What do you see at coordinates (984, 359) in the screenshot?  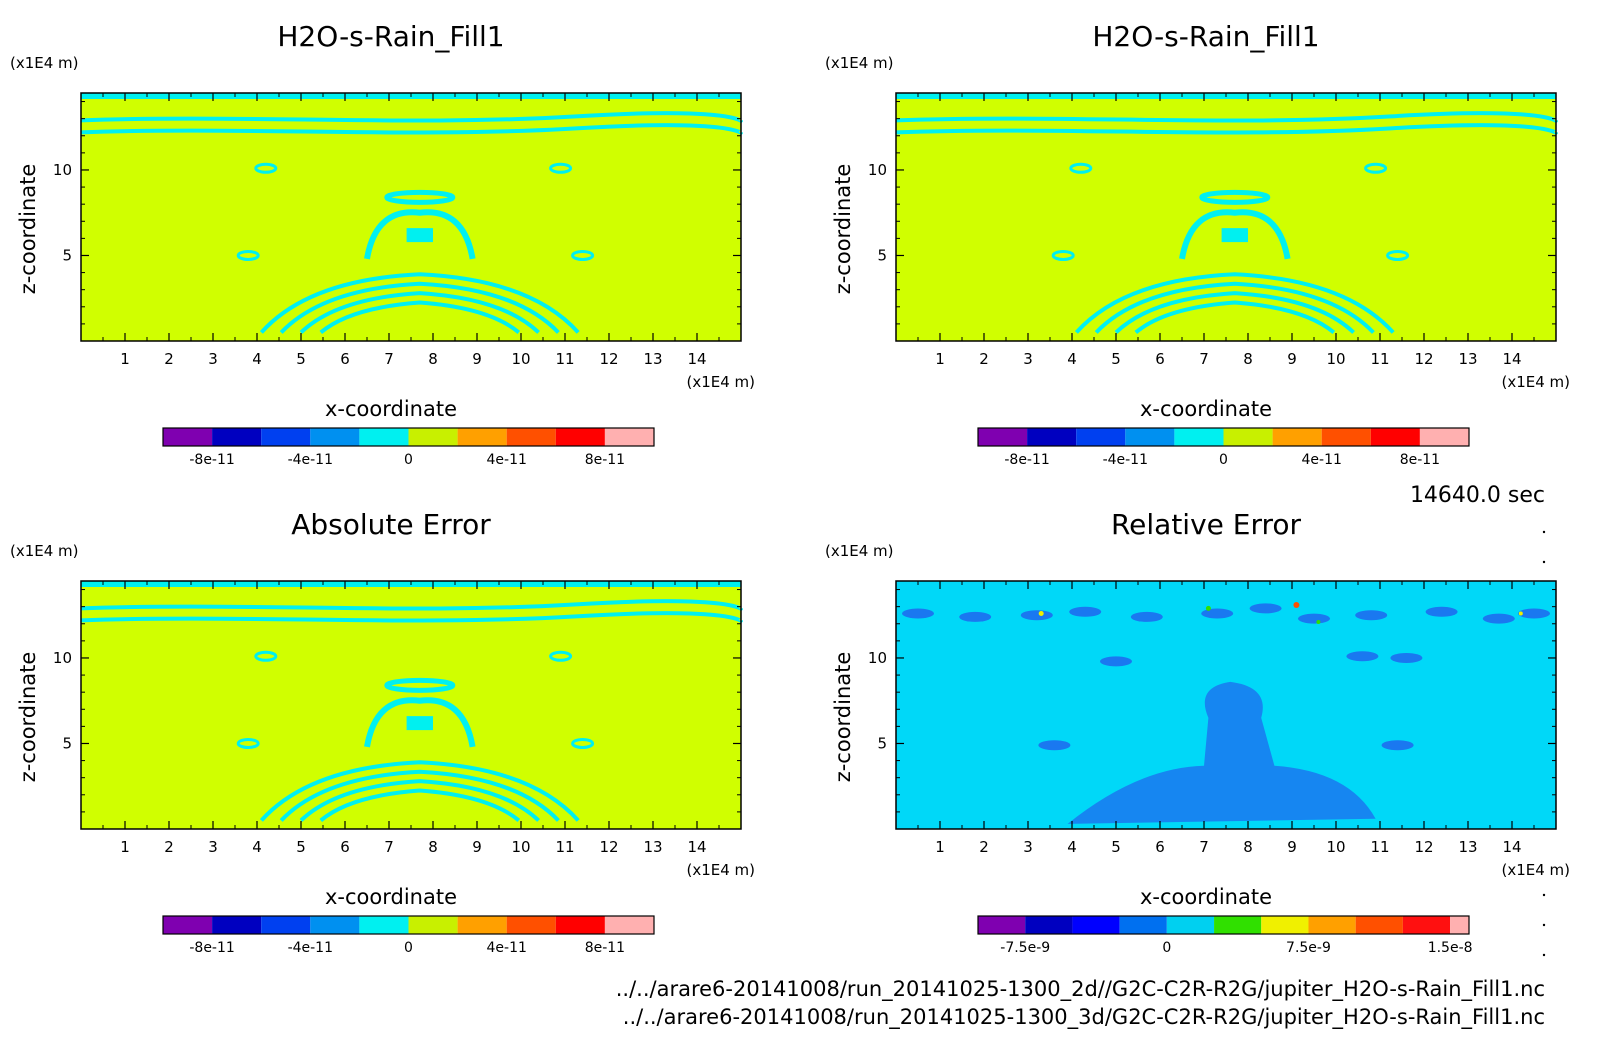 I see `x-tick-label: 2` at bounding box center [984, 359].